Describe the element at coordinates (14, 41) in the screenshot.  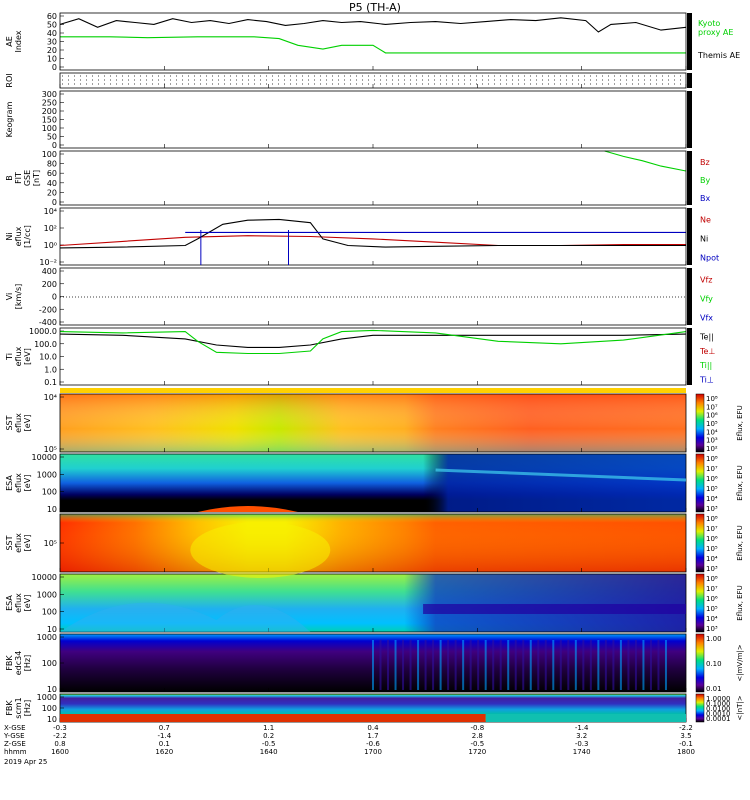
I see `panel-0-ylabel: AEIndex` at that location.